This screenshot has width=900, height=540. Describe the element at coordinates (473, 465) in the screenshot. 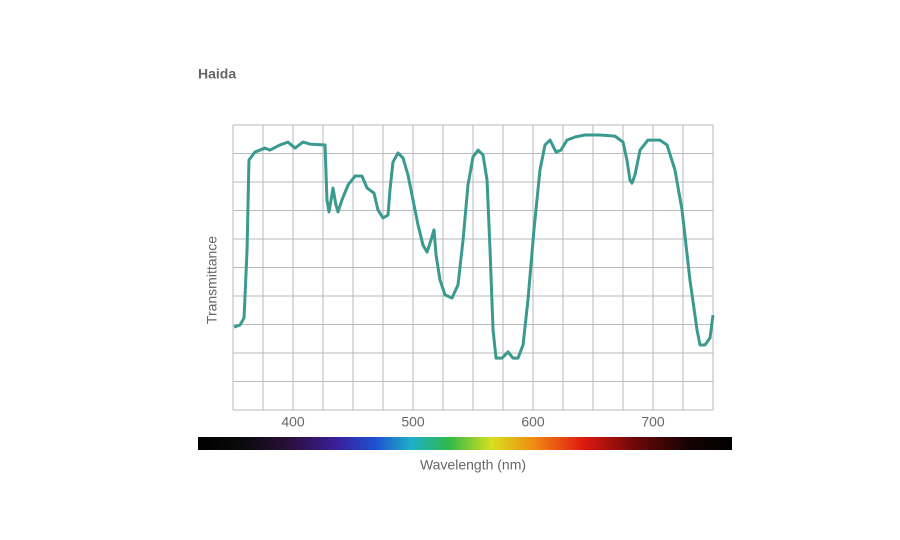

I see `x-axis-label: Wavelength (nm)` at that location.